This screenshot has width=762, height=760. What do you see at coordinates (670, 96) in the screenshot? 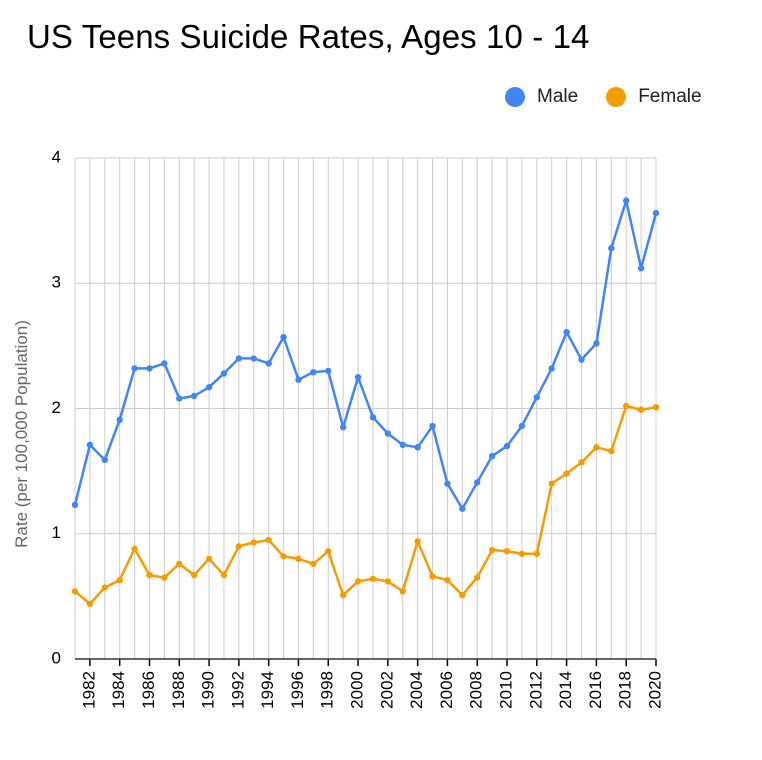
I see `legend-label-female: Female` at bounding box center [670, 96].